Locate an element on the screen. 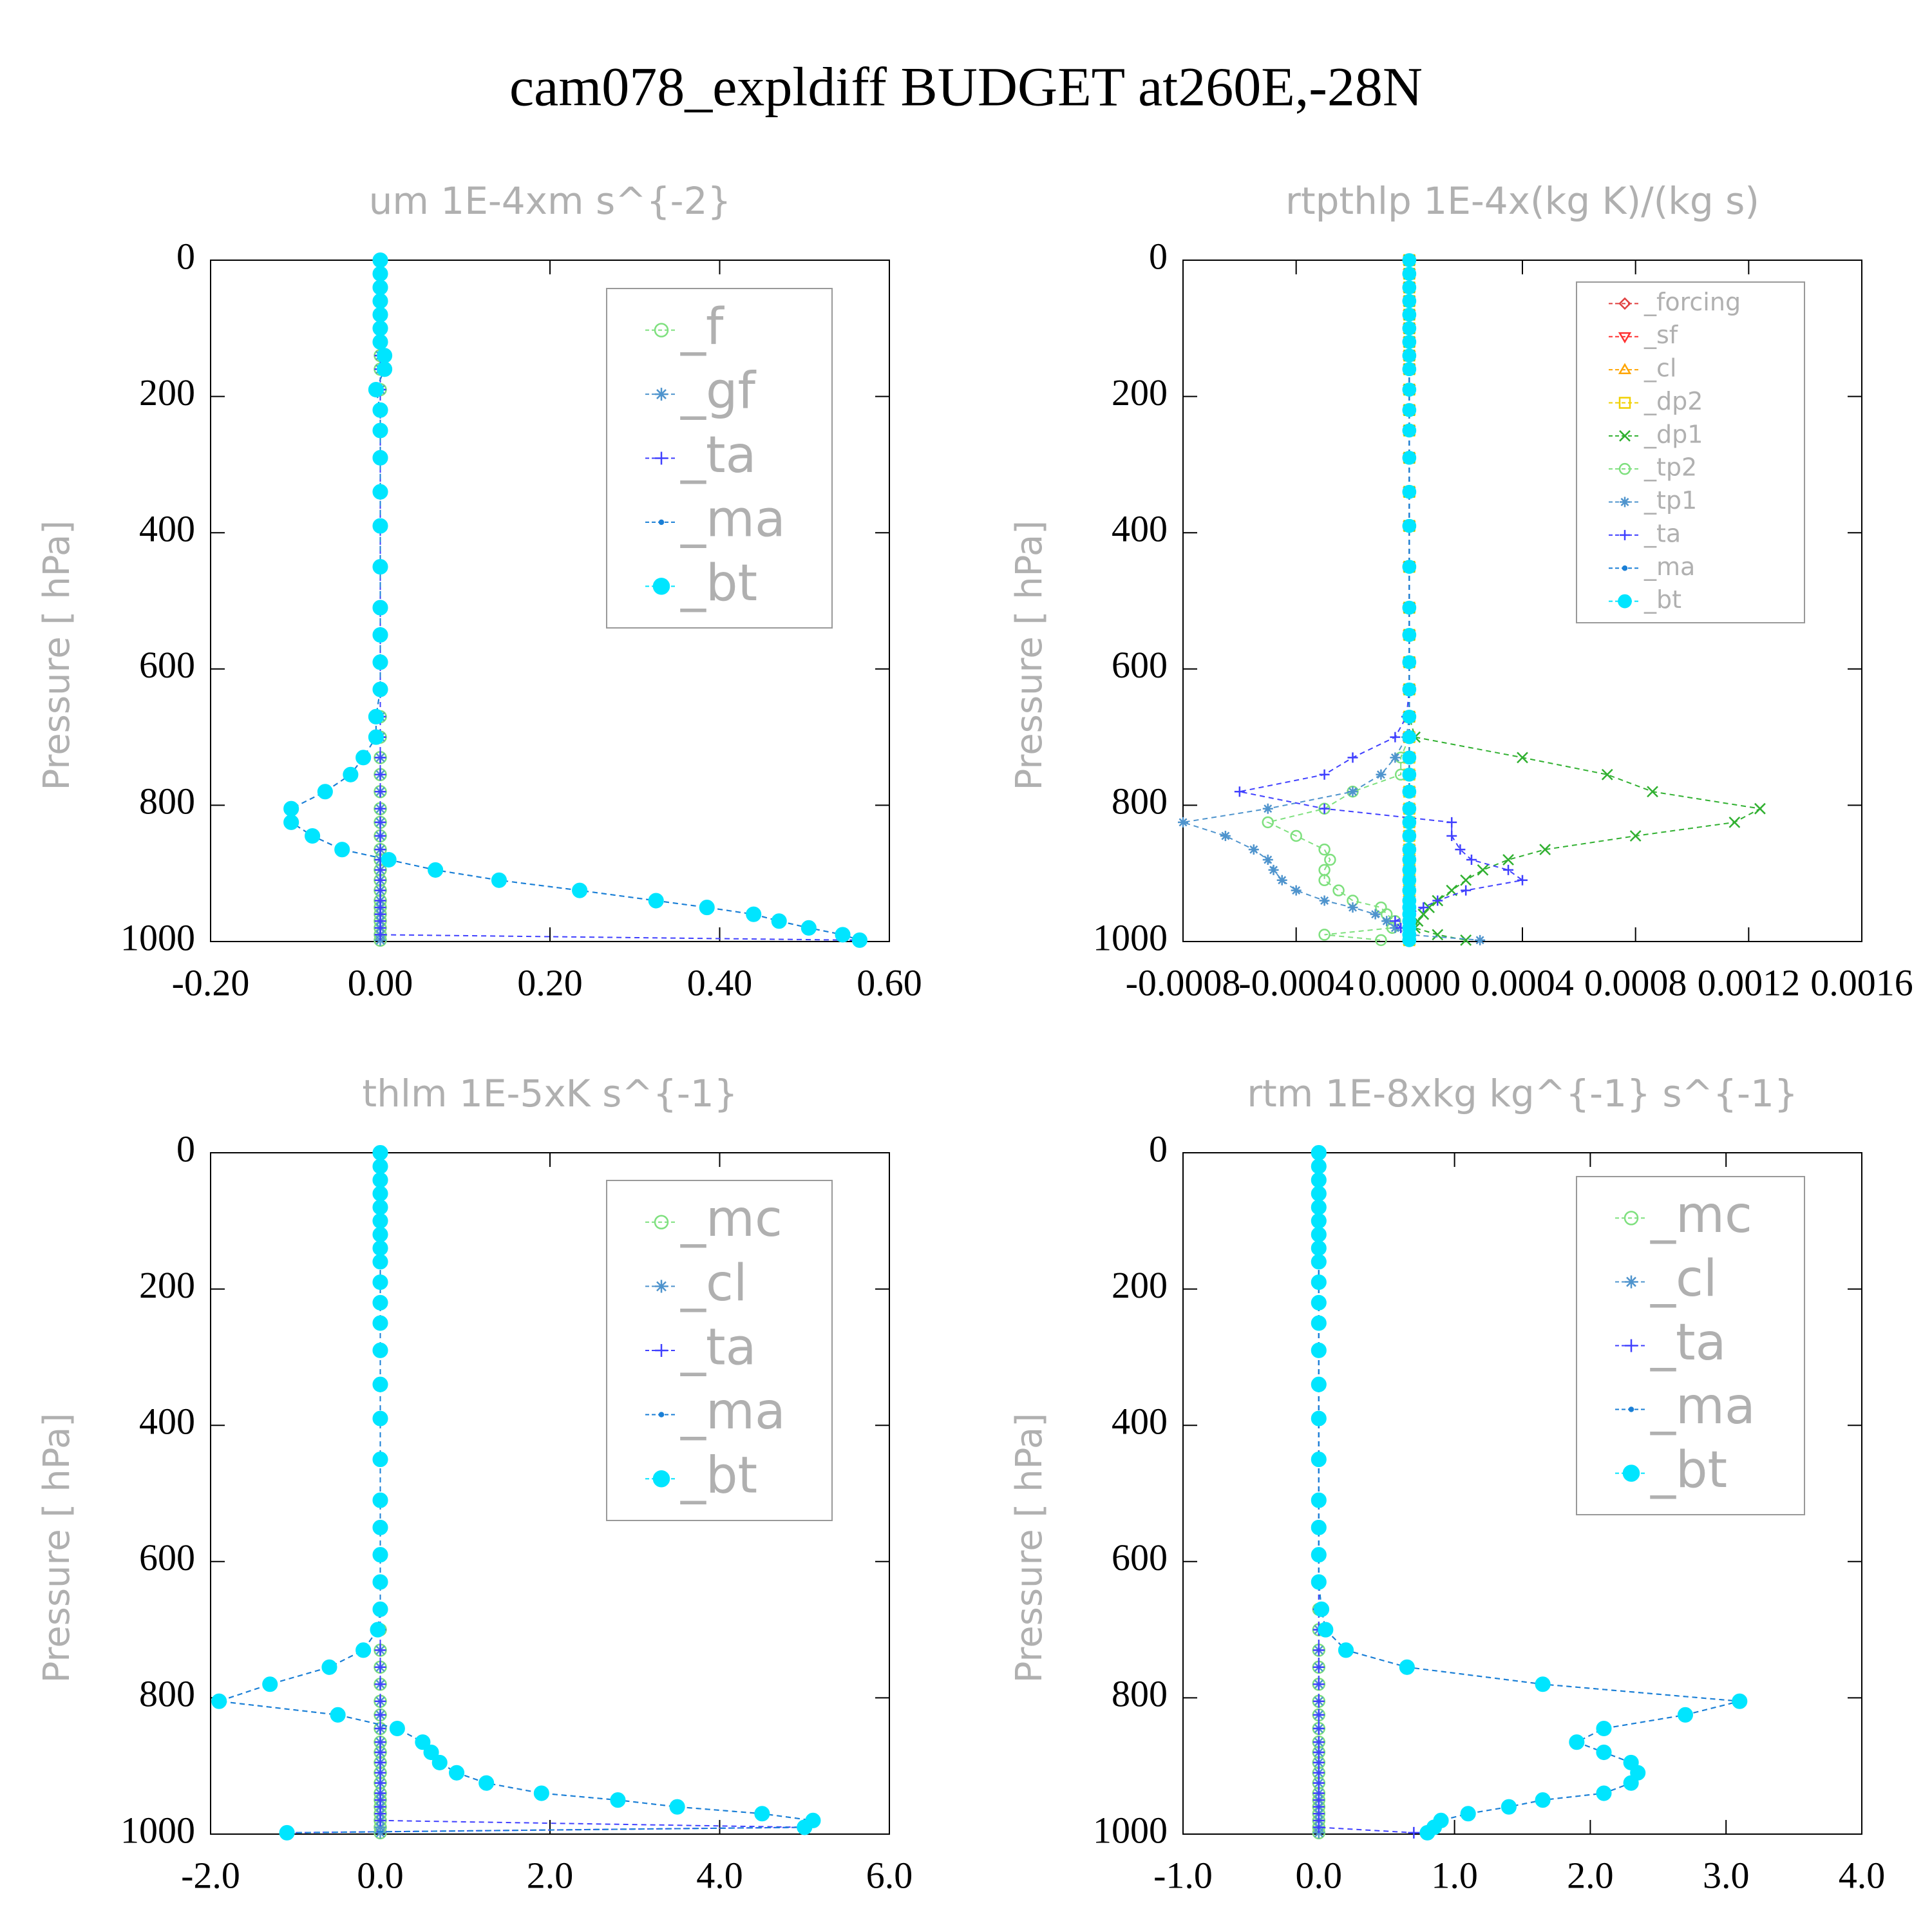 Image resolution: width=1932 pixels, height=1932 pixels. y-tick-label: 400 is located at coordinates (1140, 1422).